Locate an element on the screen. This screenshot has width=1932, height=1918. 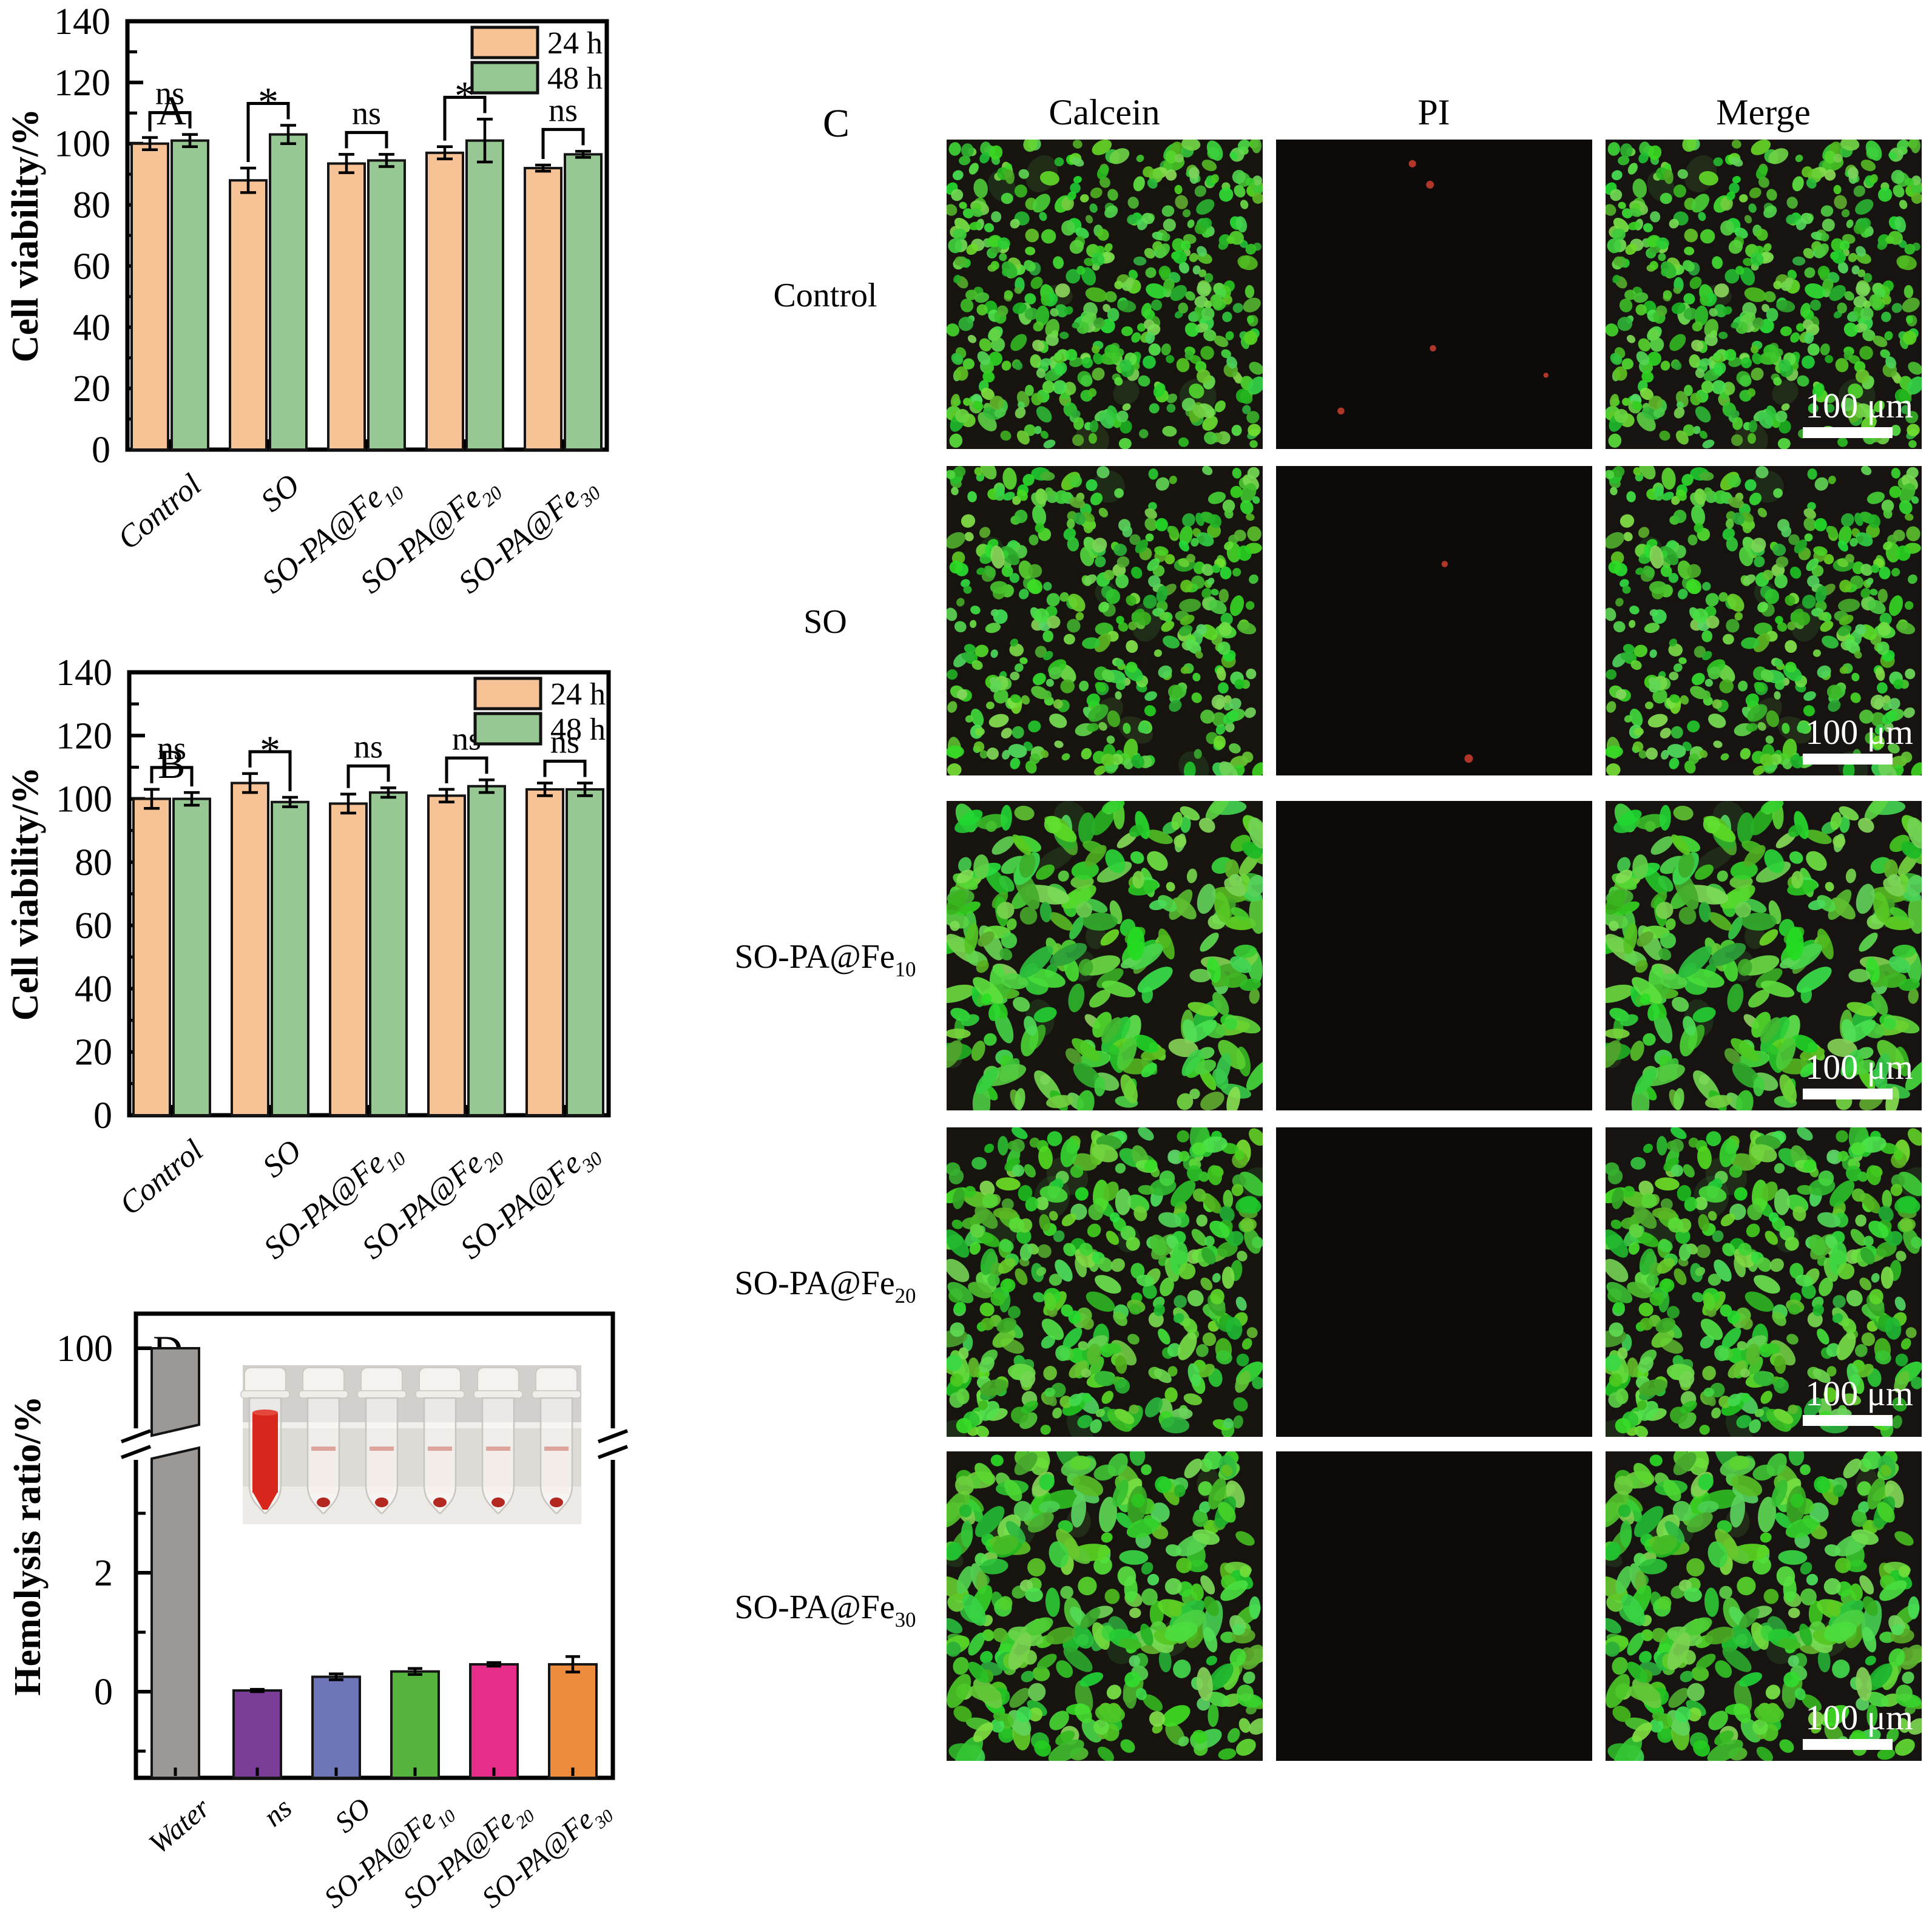
micrograph-pi-sopafe30 is located at coordinates (1434, 1606).